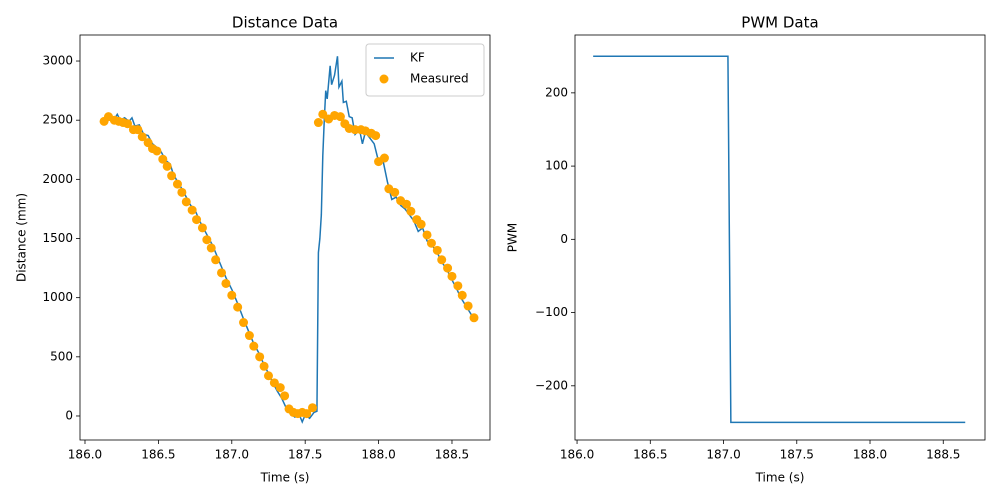 The image size is (1000, 500). I want to click on legend-box, so click(425, 70).